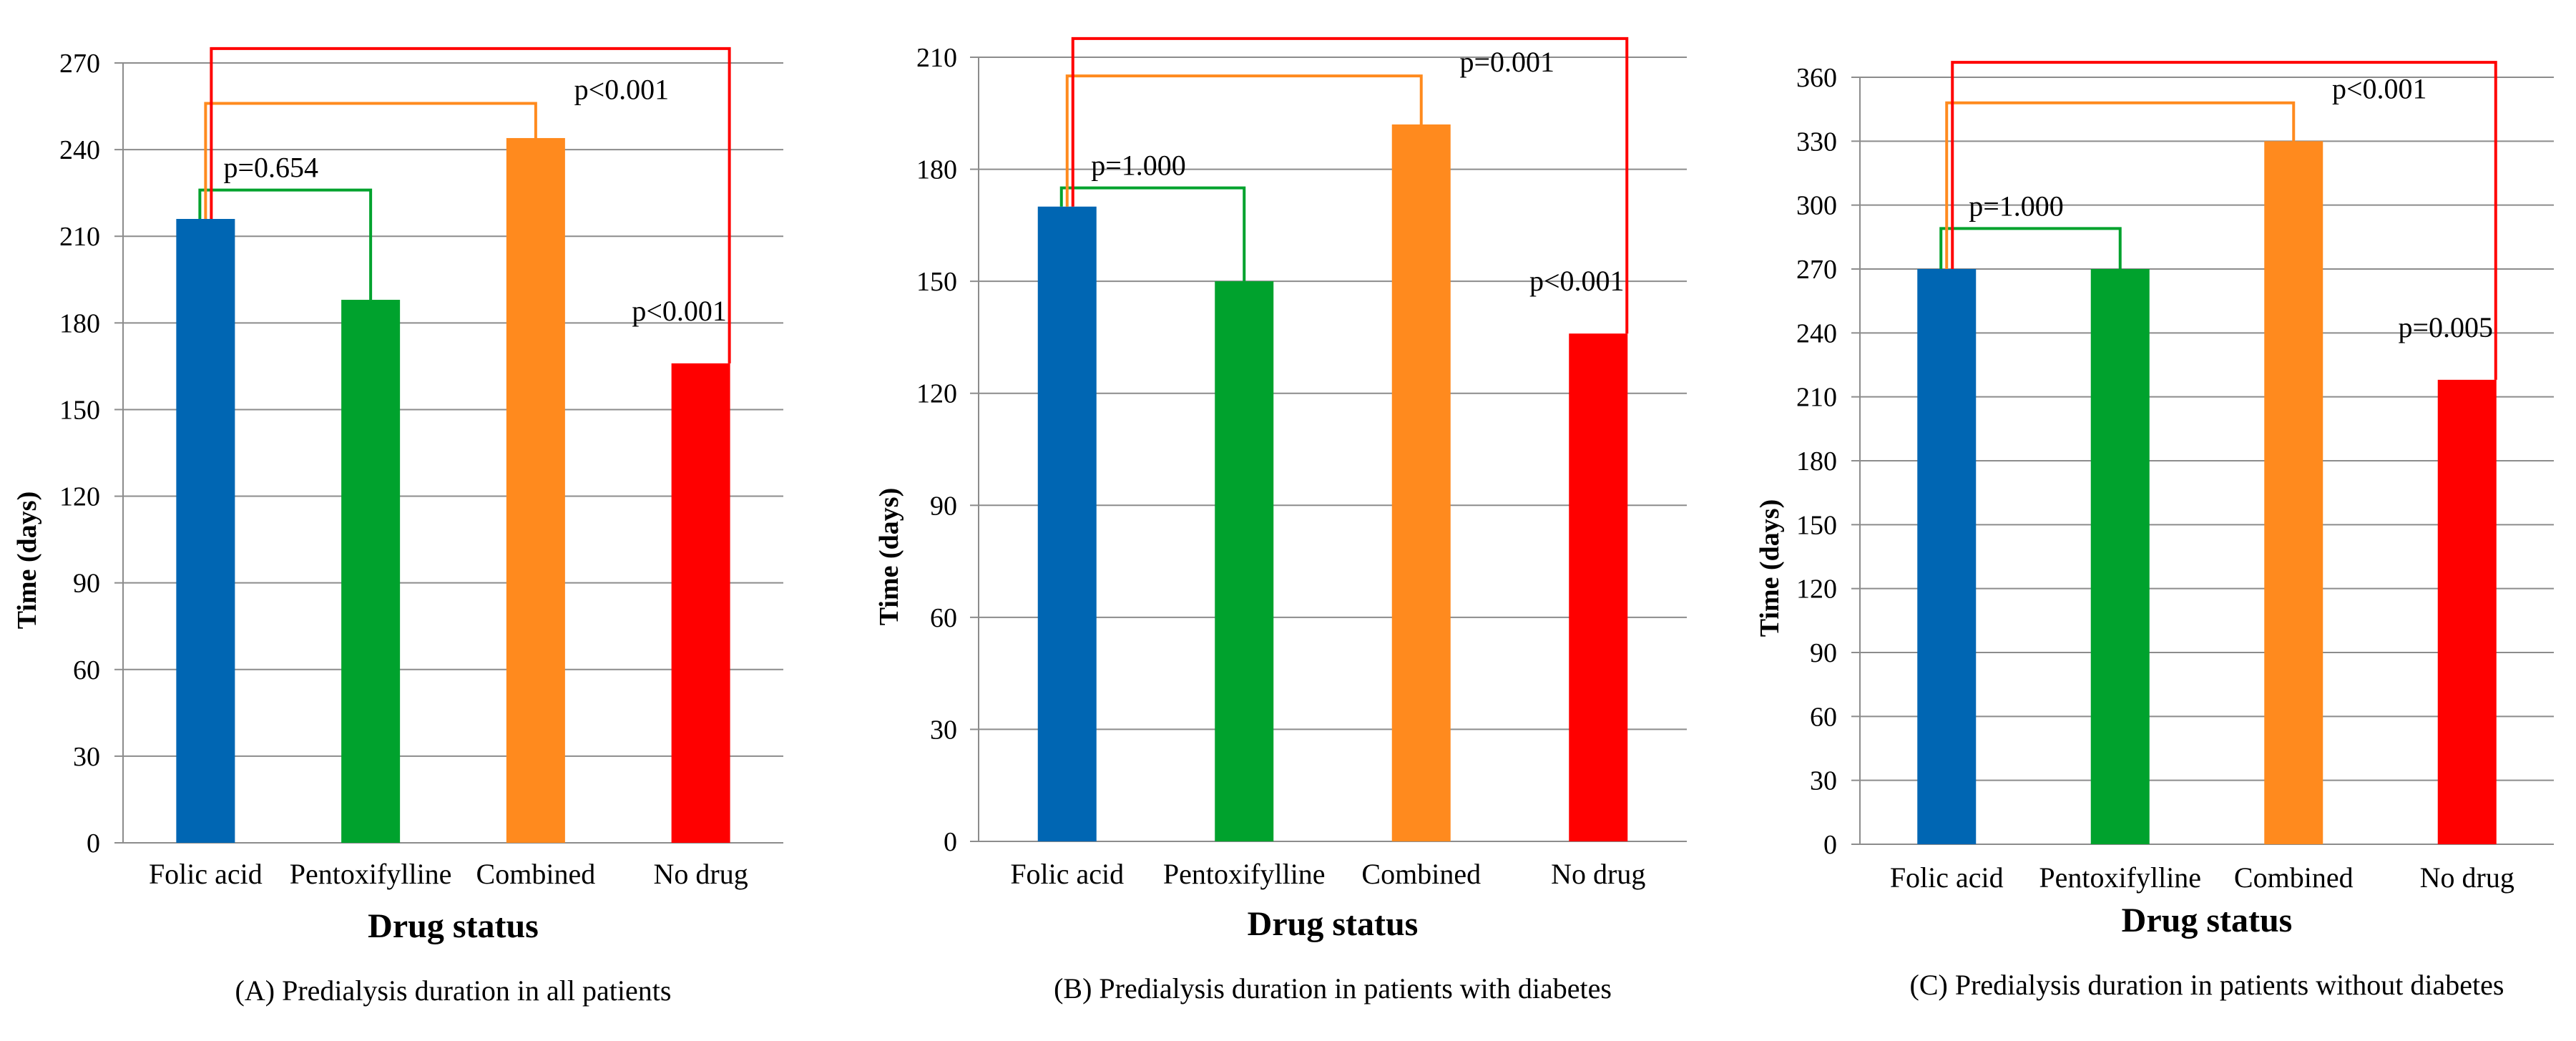 The width and height of the screenshot is (2576, 1041). Describe the element at coordinates (1506, 62) in the screenshot. I see `p-value-label: p=0.001` at that location.